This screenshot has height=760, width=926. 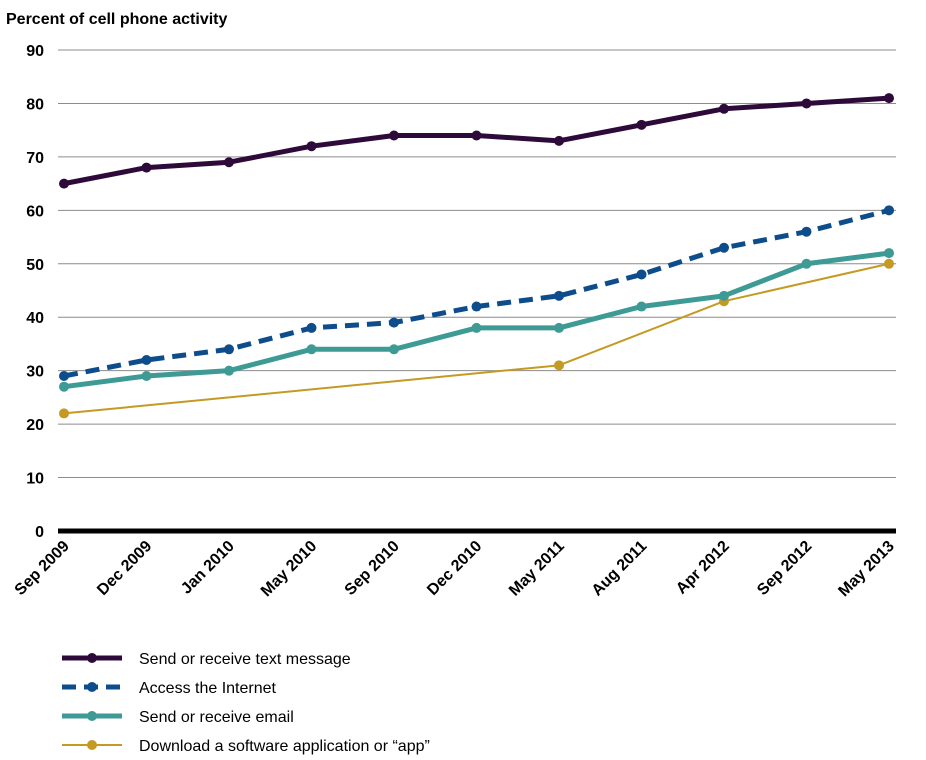 What do you see at coordinates (372, 568) in the screenshot?
I see `x-tick-label: Sep 2010` at bounding box center [372, 568].